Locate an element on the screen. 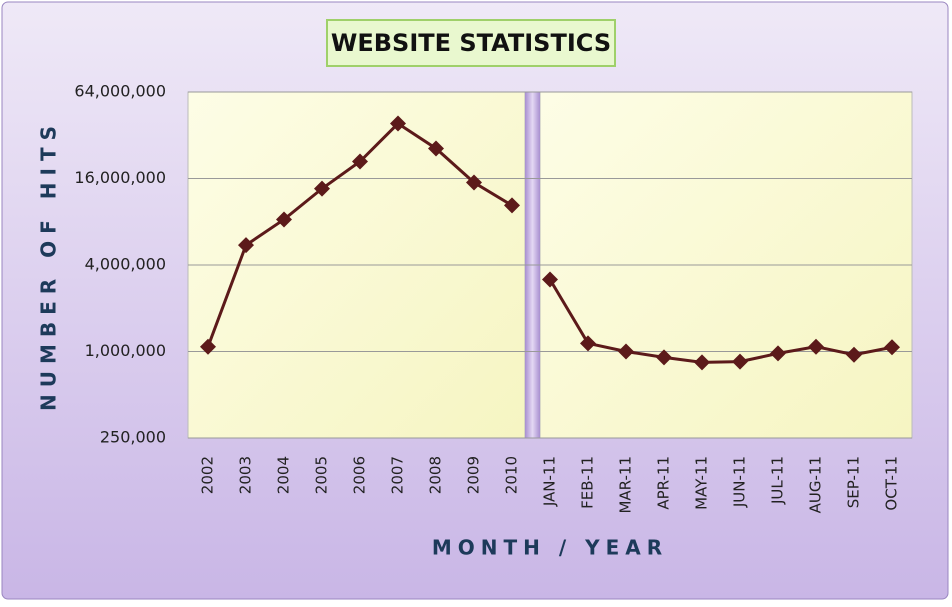  x-tick-label: 2008 is located at coordinates (436, 475).